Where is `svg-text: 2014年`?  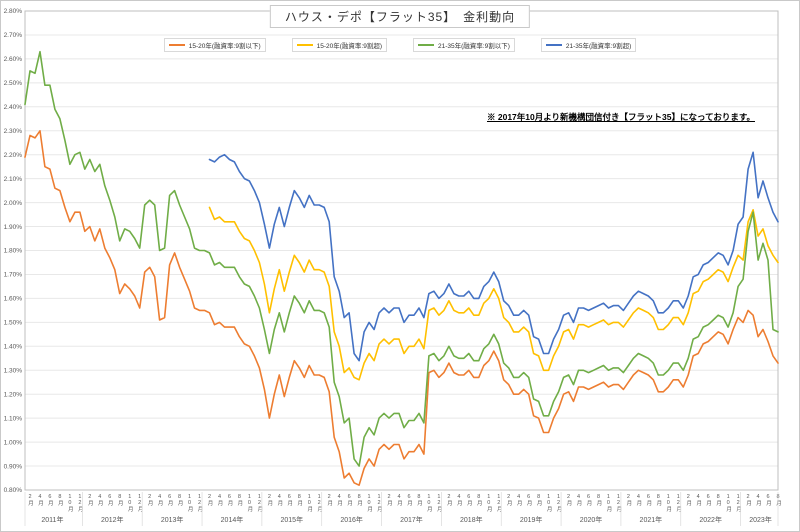
svg-text: 2014年 is located at coordinates (232, 519).